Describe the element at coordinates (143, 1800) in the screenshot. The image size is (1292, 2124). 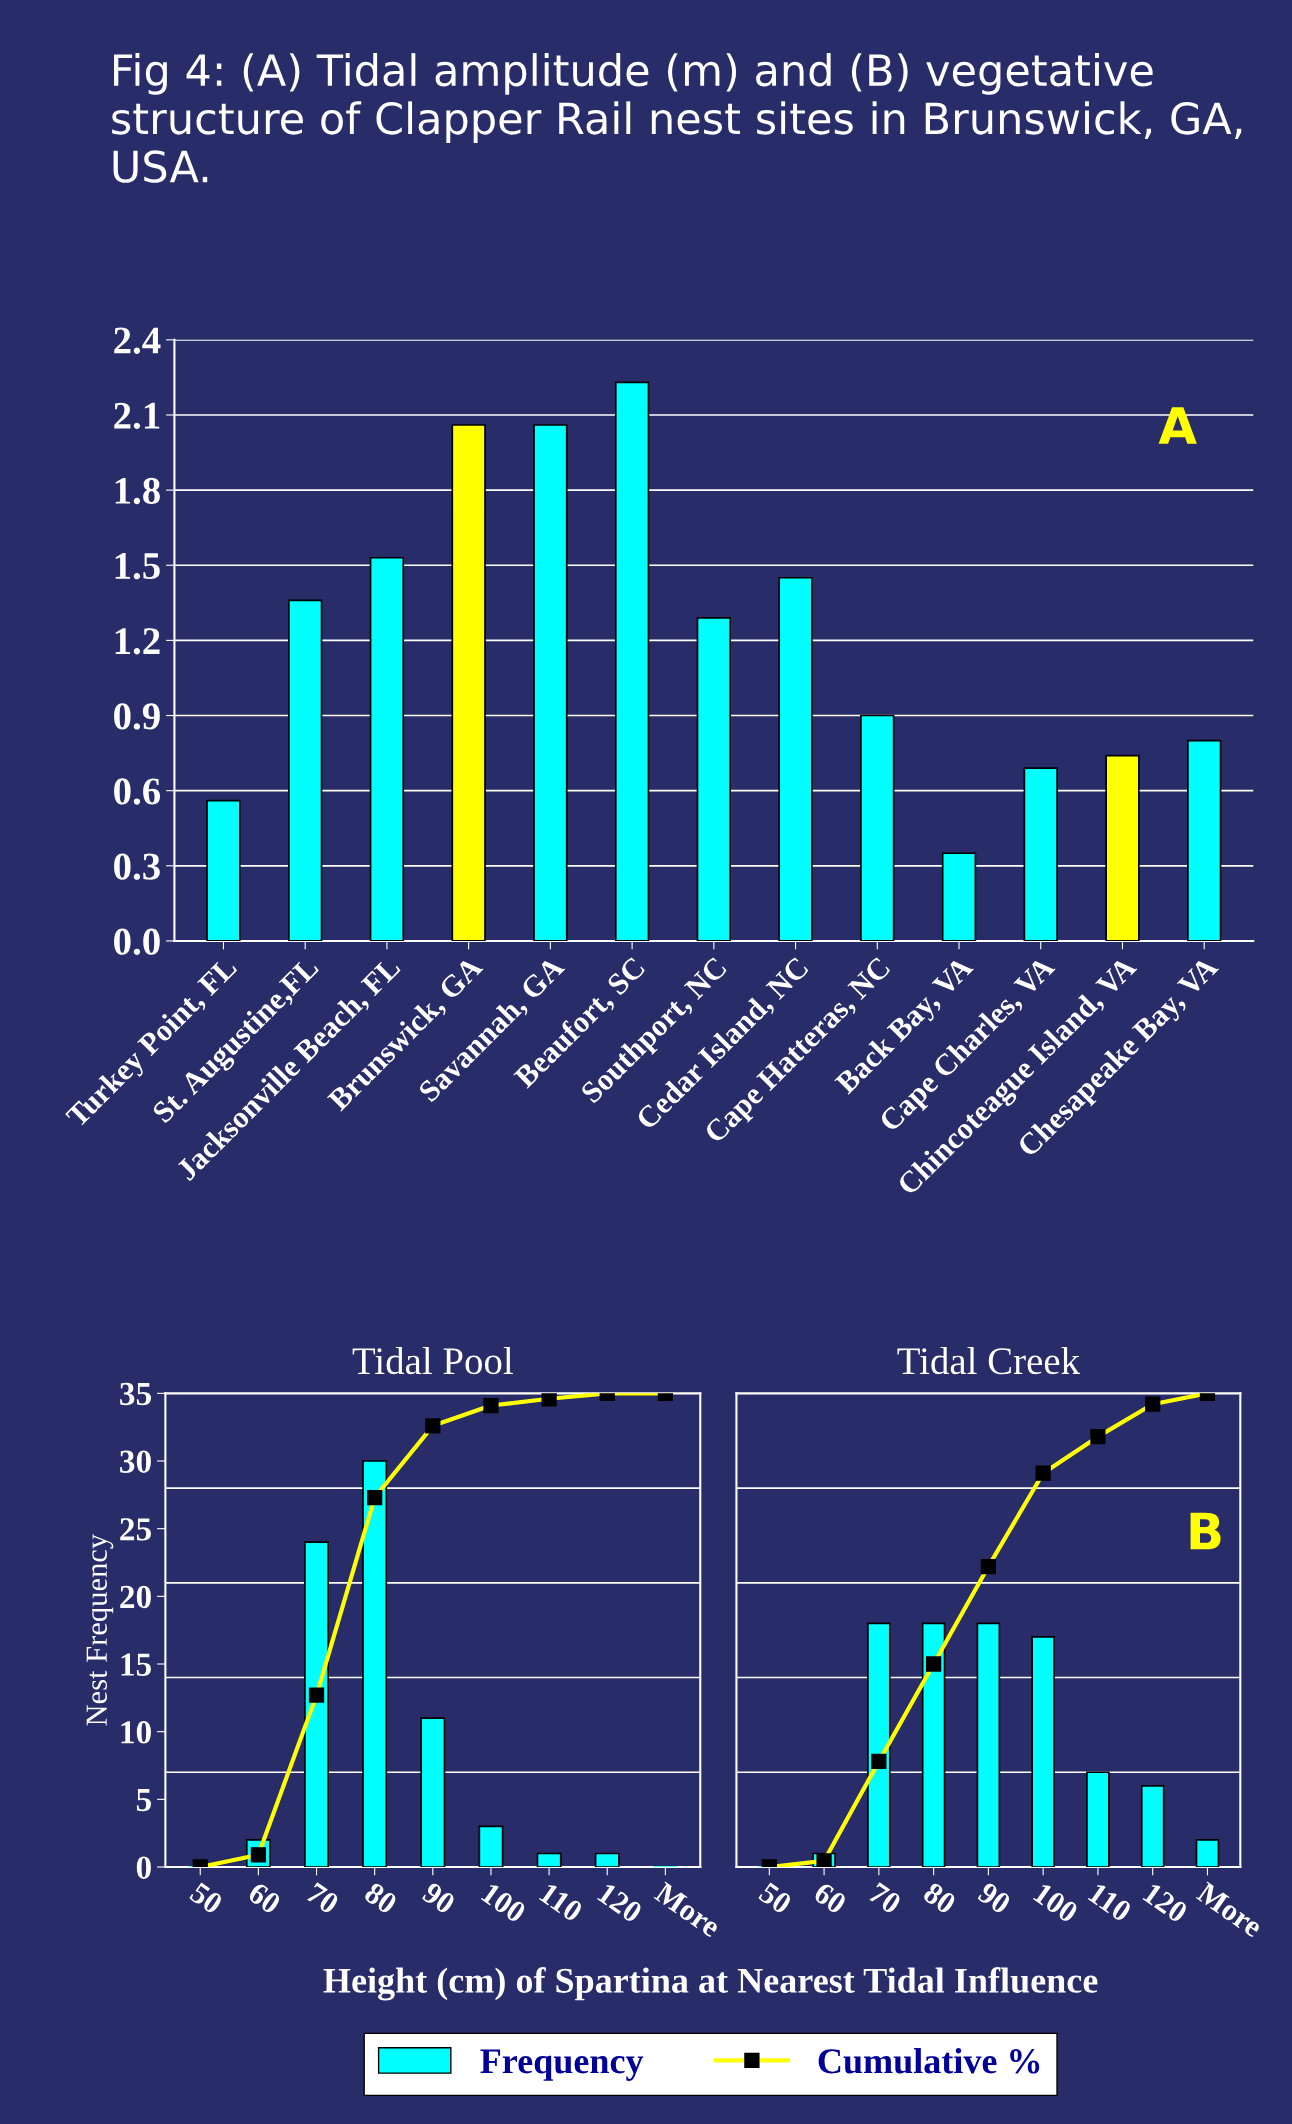
I see `y-tick-label: 5` at that location.